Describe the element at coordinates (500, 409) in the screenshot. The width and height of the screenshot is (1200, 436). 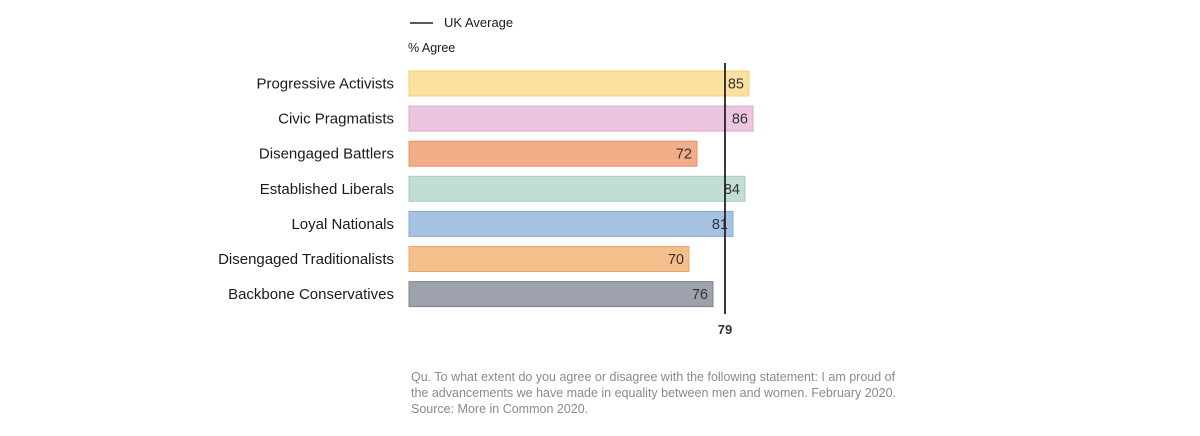
I see `footnote-line: Source: More in Common 2020.` at that location.